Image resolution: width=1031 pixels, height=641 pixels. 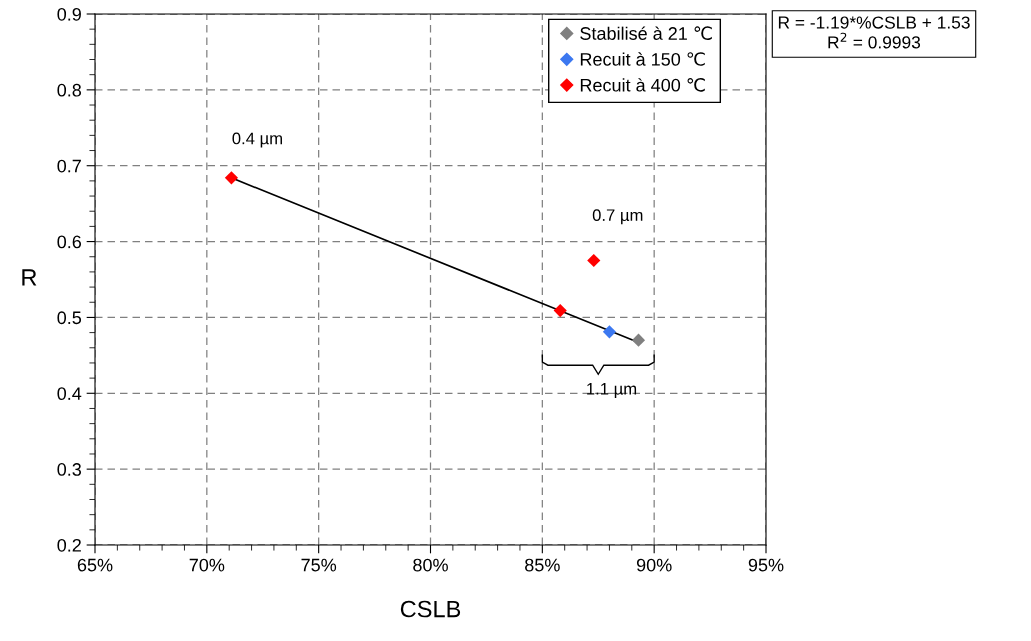 What do you see at coordinates (207, 565) in the screenshot?
I see `x-tick-label: 70%` at bounding box center [207, 565].